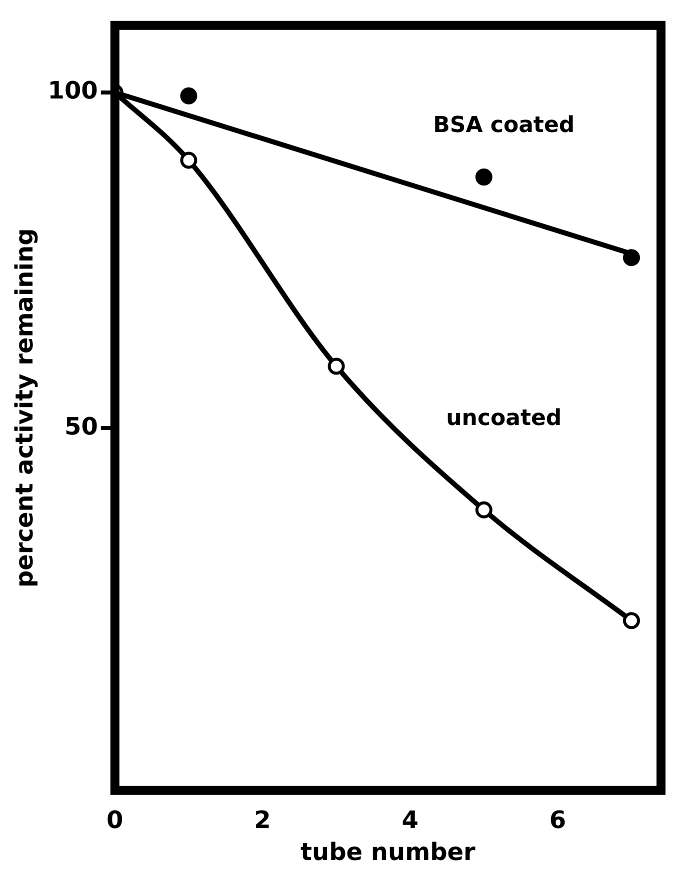  Describe the element at coordinates (557, 820) in the screenshot. I see `x-tick-label: 6` at that location.